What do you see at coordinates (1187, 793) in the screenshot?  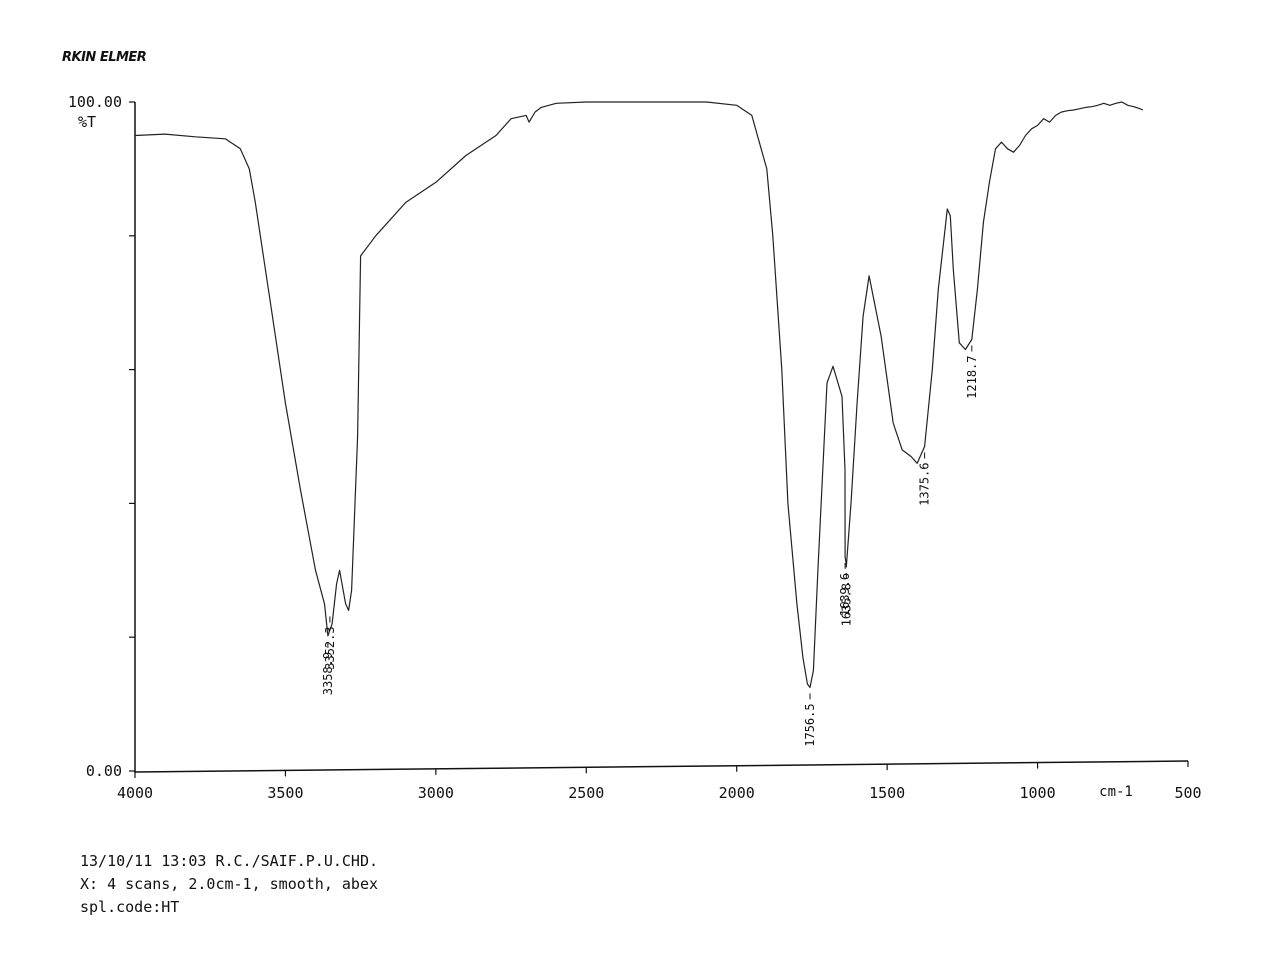 I see `x-tick-label: 500` at bounding box center [1187, 793].